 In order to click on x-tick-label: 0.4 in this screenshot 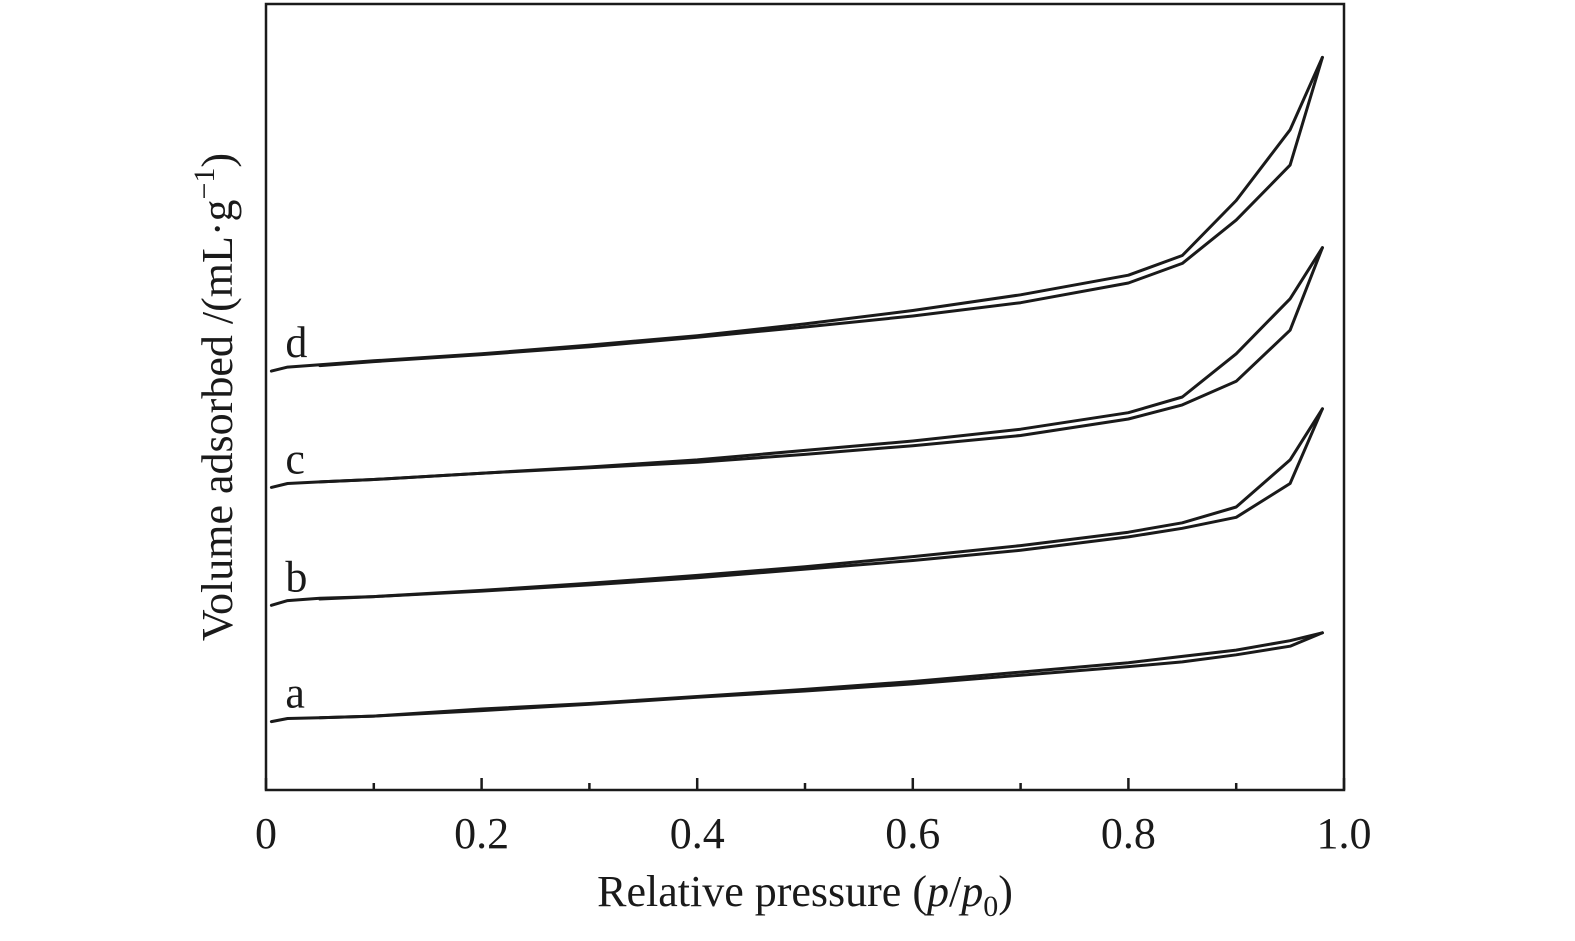, I will do `click(697, 833)`.